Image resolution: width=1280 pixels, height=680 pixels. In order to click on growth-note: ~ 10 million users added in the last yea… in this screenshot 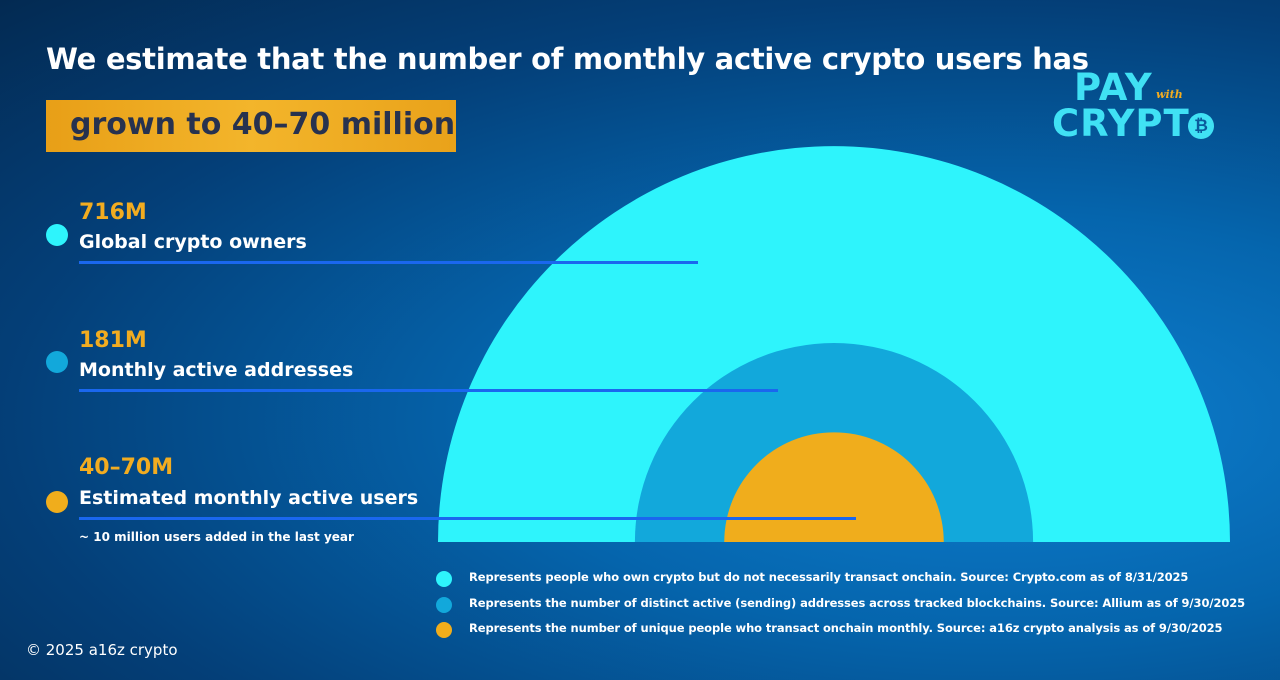, I will do `click(216, 537)`.